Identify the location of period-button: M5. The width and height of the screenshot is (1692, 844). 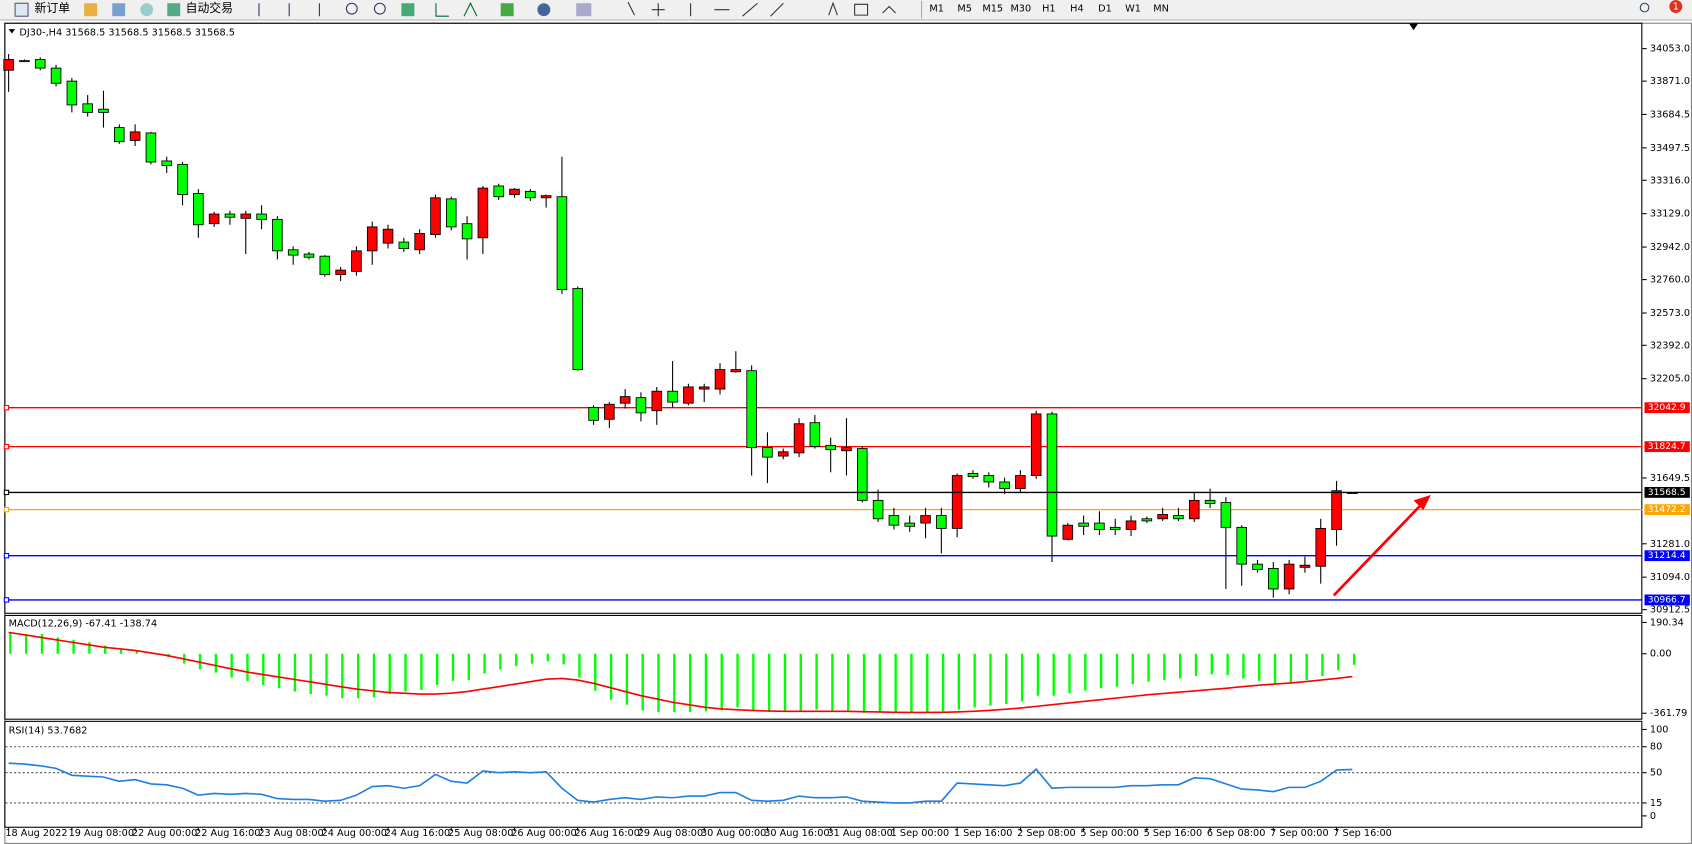
(964, 9).